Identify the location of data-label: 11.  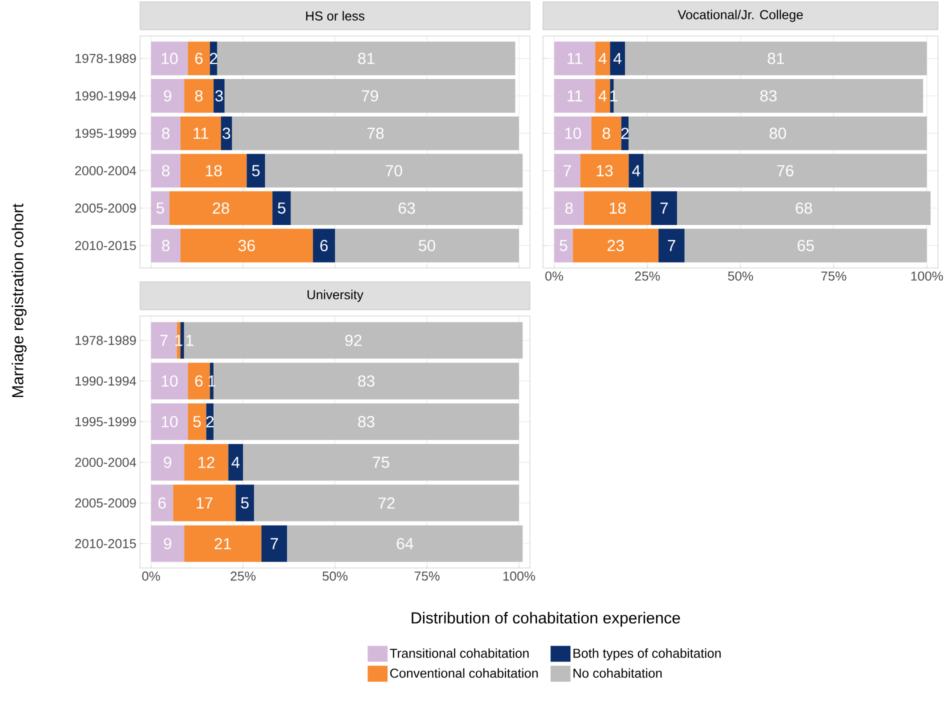
(575, 96).